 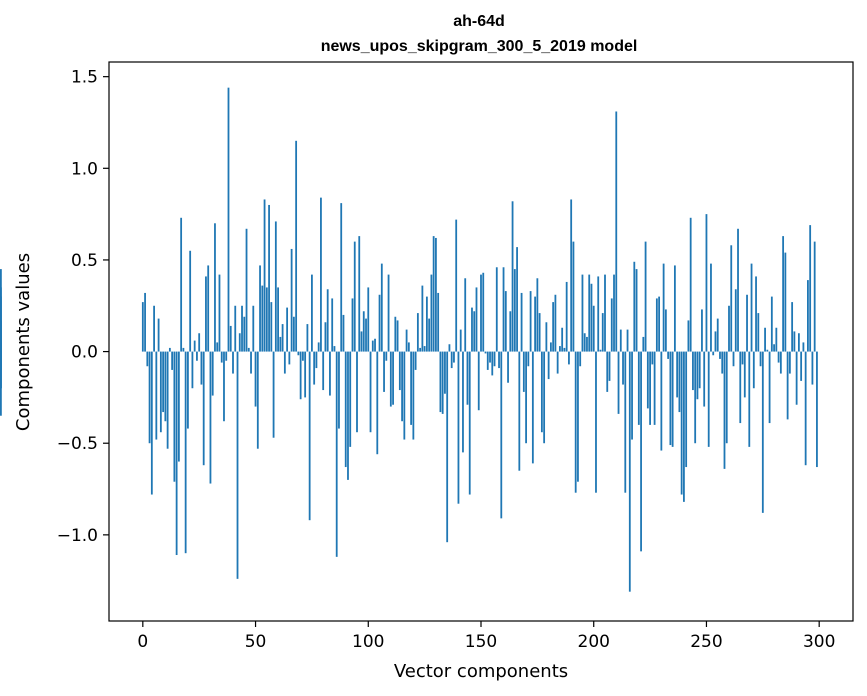 I want to click on chart-subtitle: news_upos_skipgram_300_5_2019 model, so click(x=479, y=46).